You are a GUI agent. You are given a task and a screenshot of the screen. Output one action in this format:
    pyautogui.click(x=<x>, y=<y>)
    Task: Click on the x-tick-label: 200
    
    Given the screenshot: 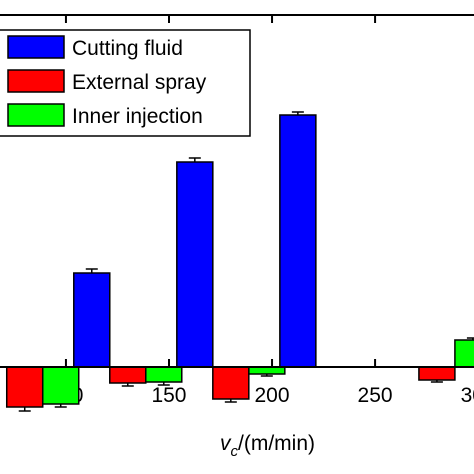 What is the action you would take?
    pyautogui.click(x=272, y=395)
    